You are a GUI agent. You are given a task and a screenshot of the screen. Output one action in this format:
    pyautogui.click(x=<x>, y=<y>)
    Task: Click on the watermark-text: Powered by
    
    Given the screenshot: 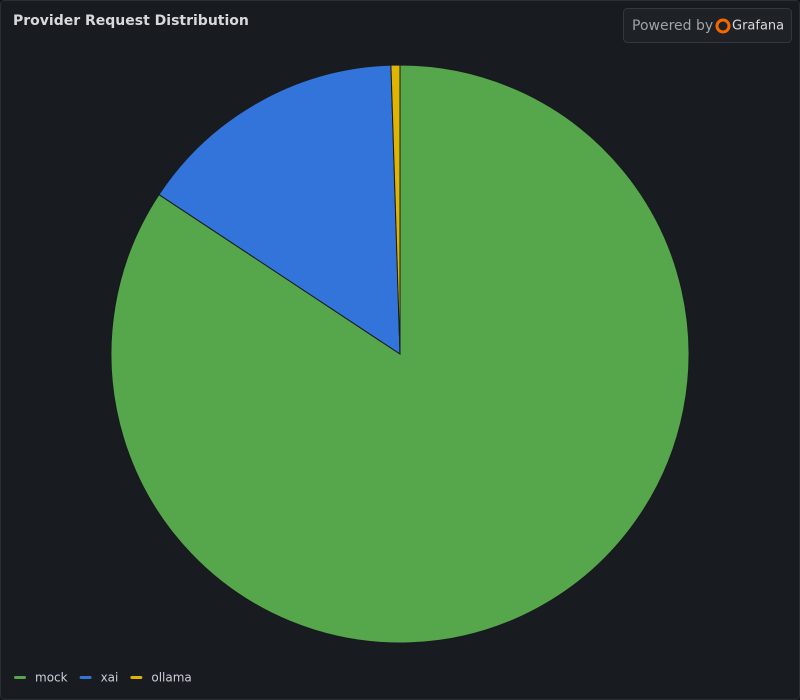 What is the action you would take?
    pyautogui.click(x=672, y=26)
    